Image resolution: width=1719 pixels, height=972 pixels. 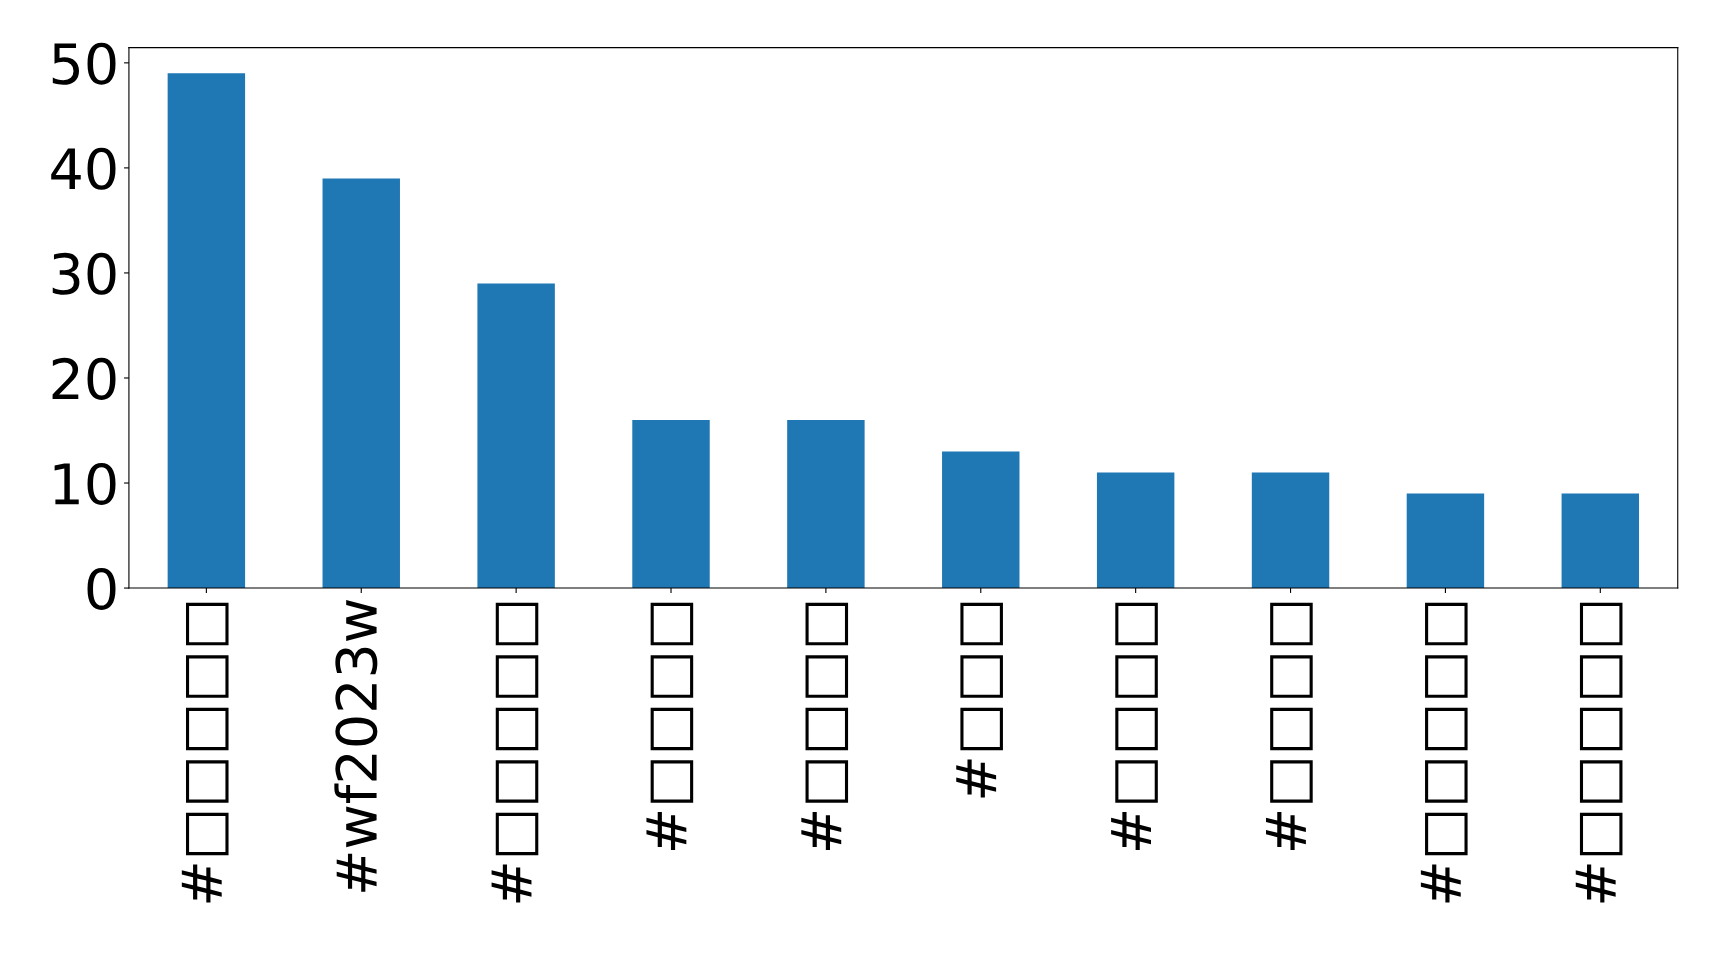 What do you see at coordinates (979, 700) in the screenshot?
I see `x-tick-label: #□□□` at bounding box center [979, 700].